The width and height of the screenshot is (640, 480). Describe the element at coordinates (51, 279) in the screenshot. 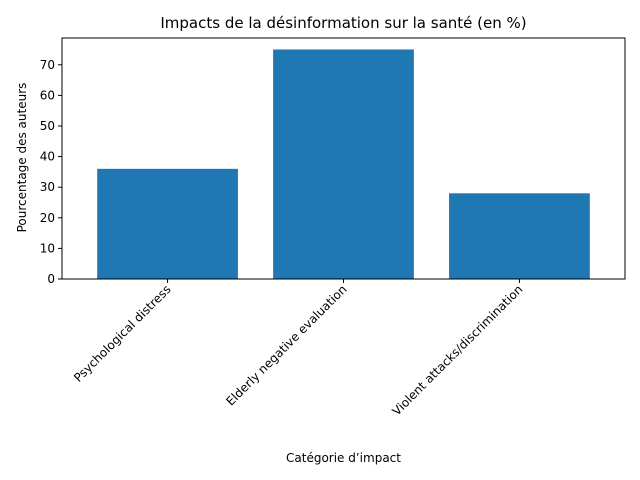

I see `y-tick-label: 0` at that location.